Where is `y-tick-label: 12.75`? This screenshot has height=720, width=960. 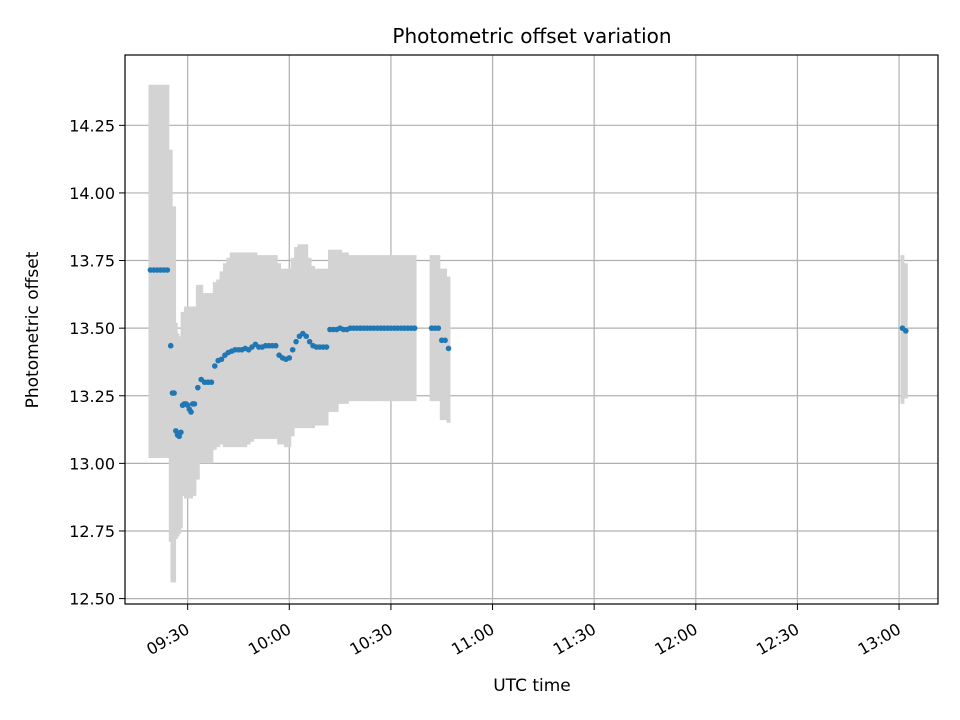 y-tick-label: 12.75 is located at coordinates (92, 531).